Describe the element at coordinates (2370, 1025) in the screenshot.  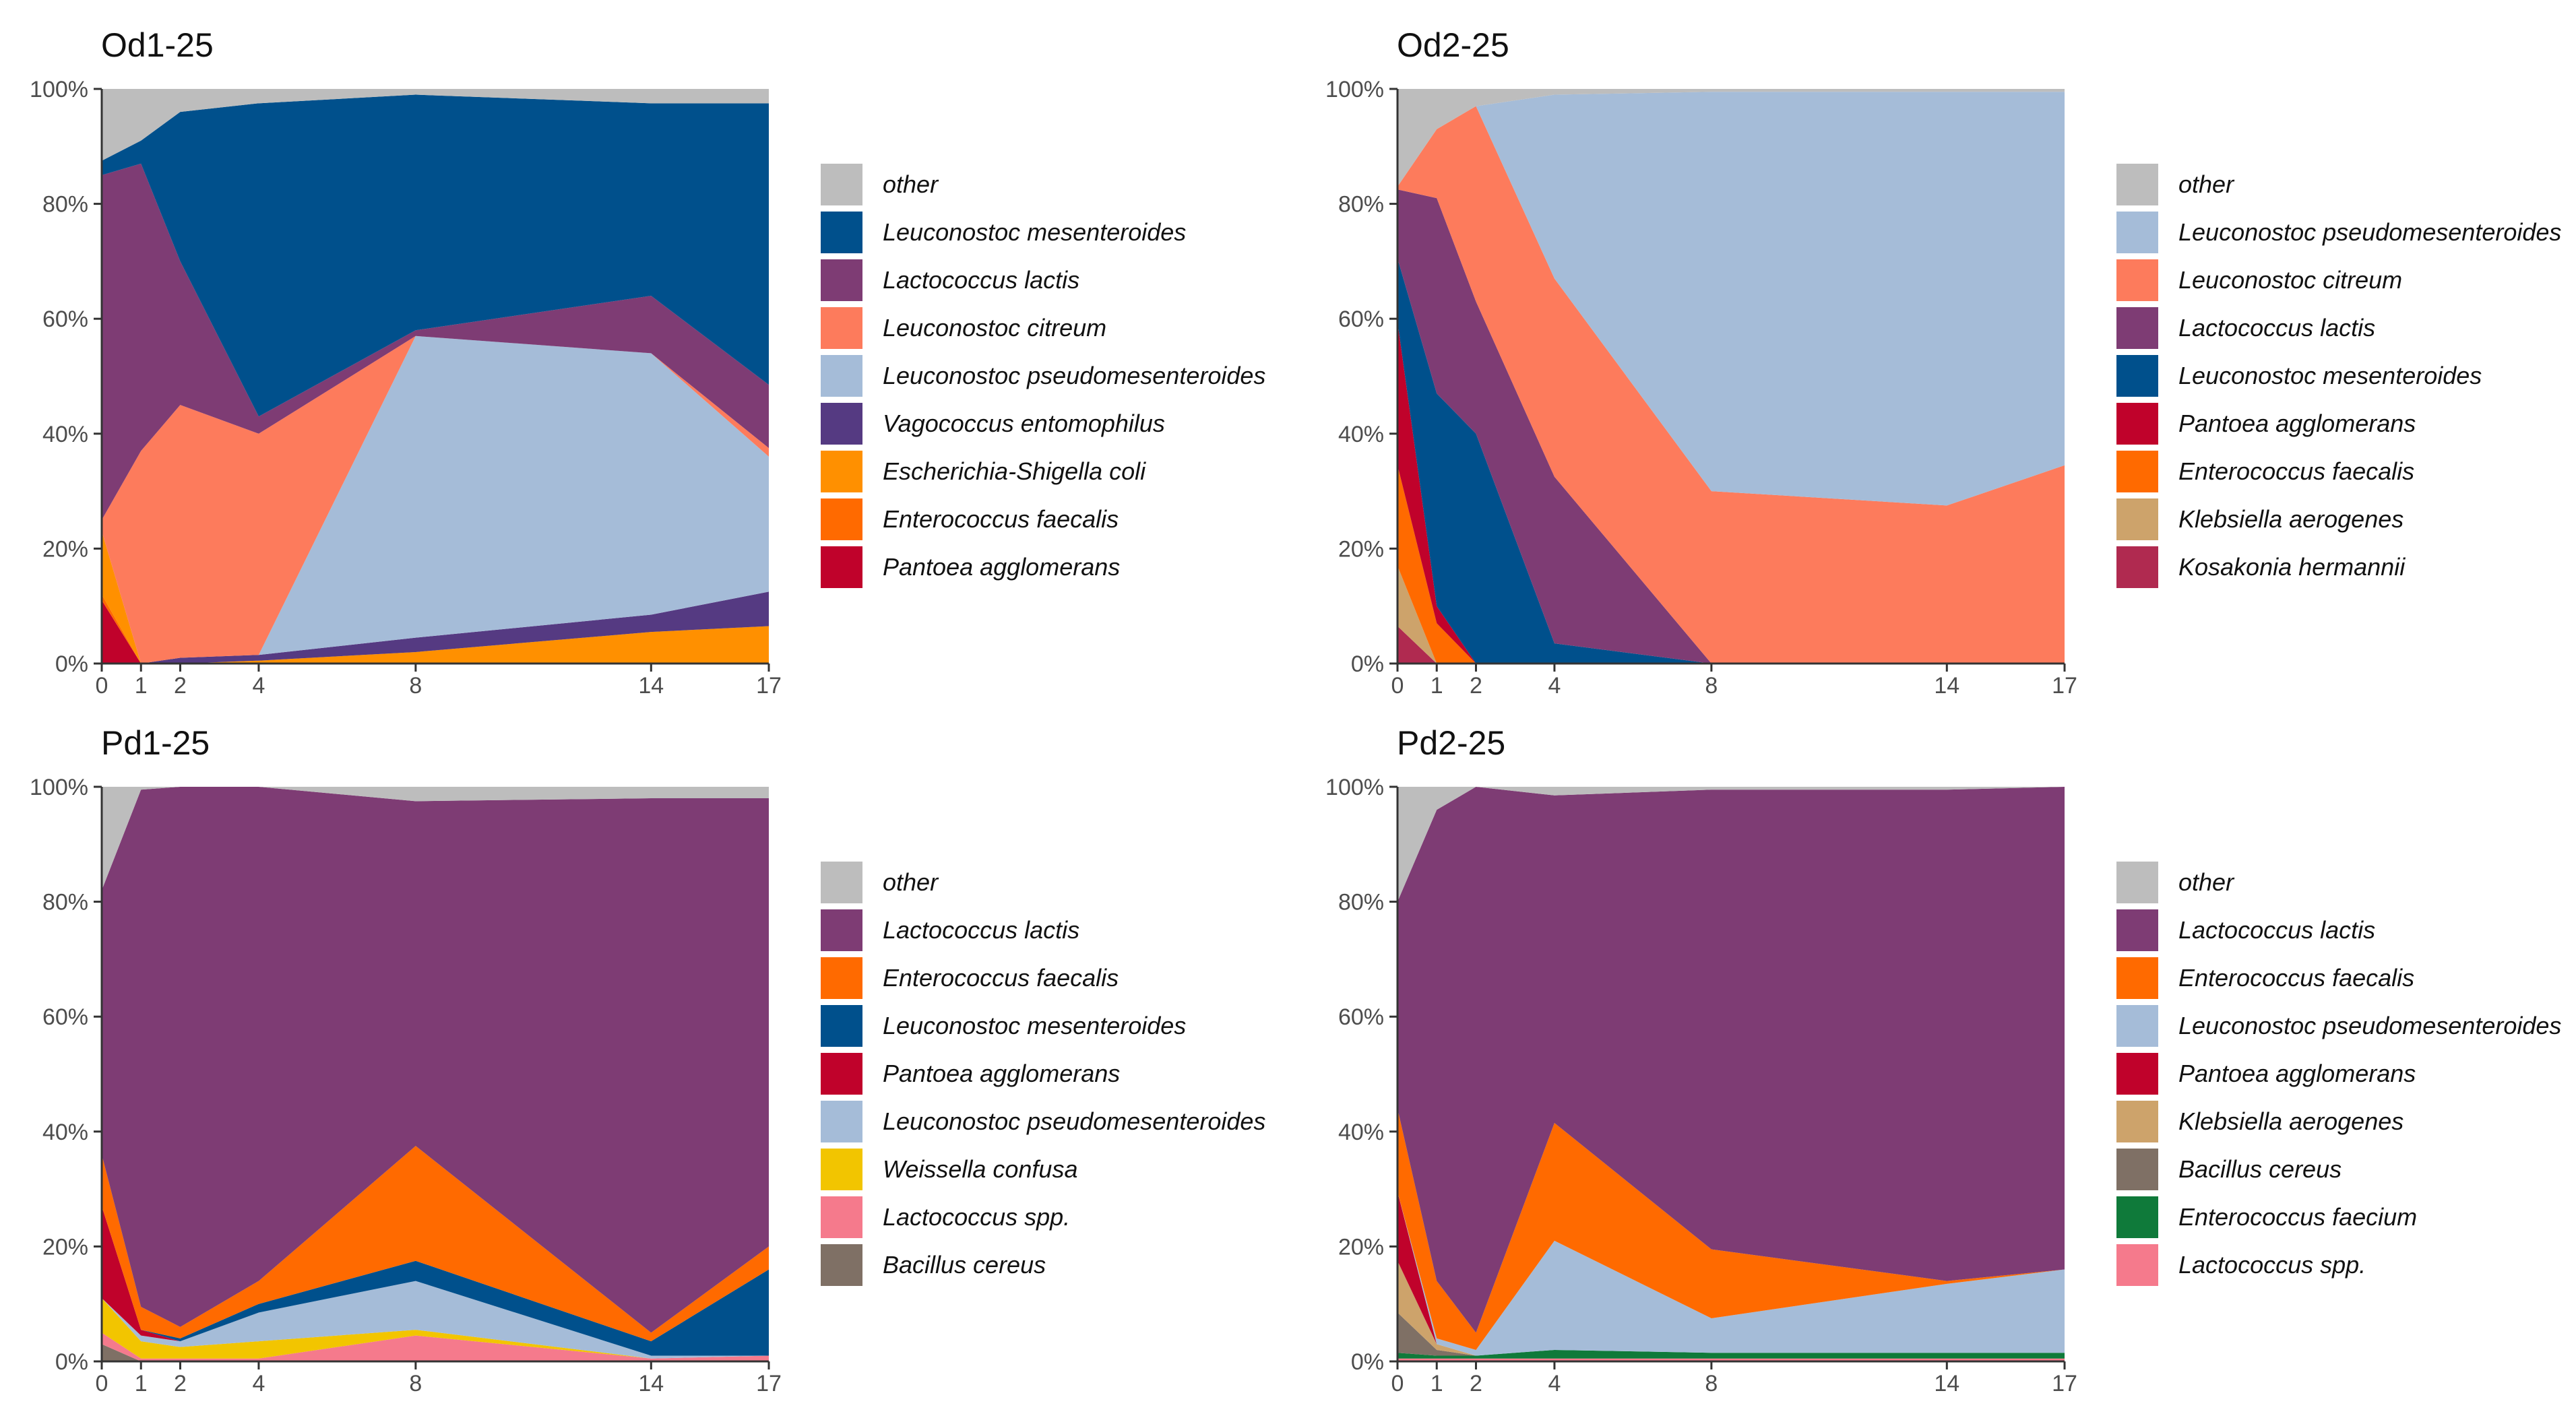
I see `legend-label: Leuconostoc pseudomesenteroides` at that location.